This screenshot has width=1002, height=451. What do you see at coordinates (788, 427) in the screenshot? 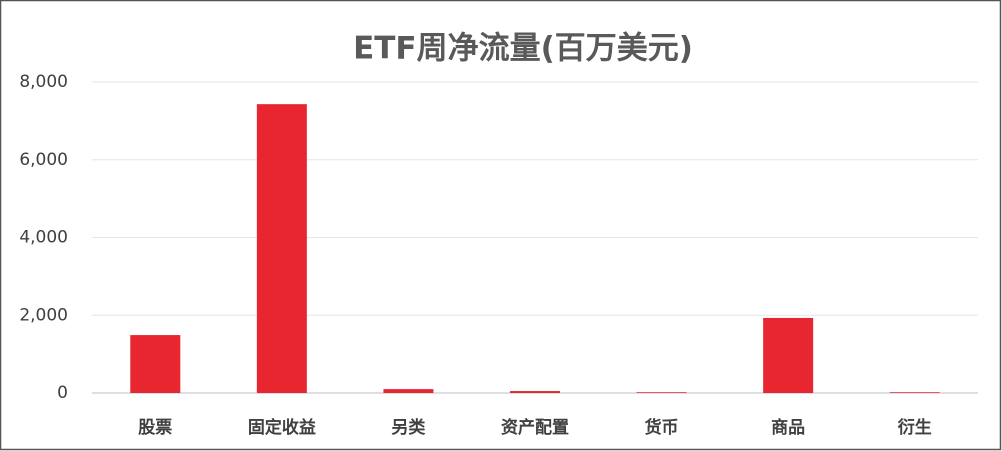
I see `x-tick-label: 商品` at bounding box center [788, 427].